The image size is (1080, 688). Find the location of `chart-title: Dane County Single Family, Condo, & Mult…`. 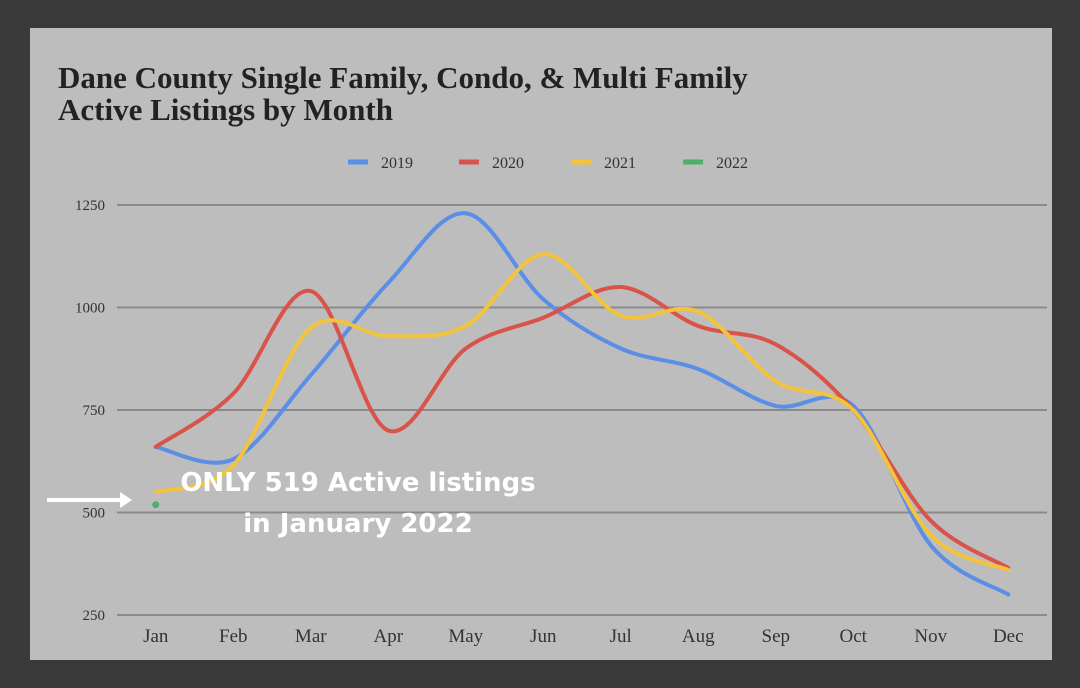

chart-title: Dane County Single Family, Condo, & Mult… is located at coordinates (403, 77).